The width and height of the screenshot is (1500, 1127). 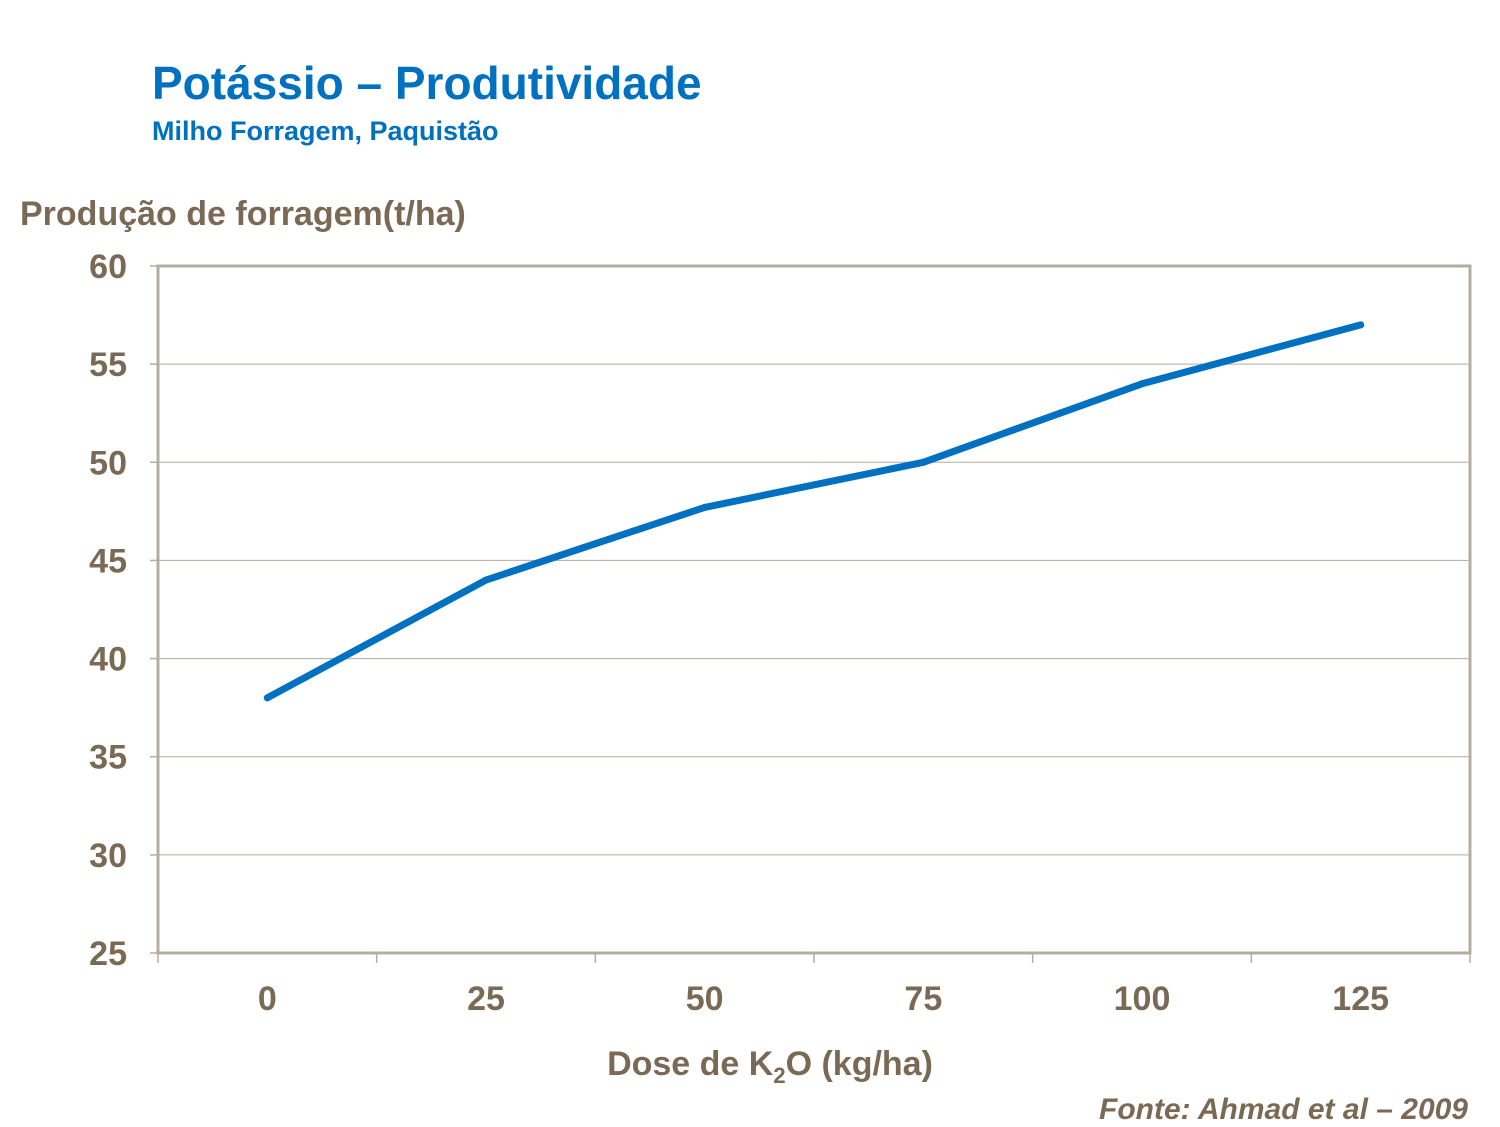 What do you see at coordinates (108, 463) in the screenshot?
I see `y-tick-label: 50` at bounding box center [108, 463].